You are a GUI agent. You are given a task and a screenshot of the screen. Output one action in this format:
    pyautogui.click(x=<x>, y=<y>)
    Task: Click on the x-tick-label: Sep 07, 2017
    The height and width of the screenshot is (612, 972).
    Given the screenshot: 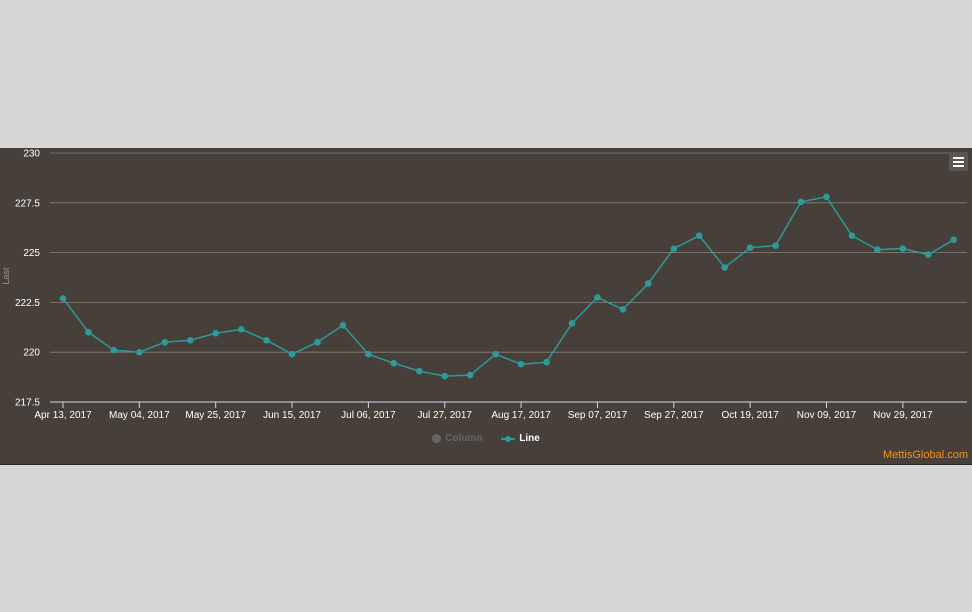 What is the action you would take?
    pyautogui.click(x=598, y=415)
    